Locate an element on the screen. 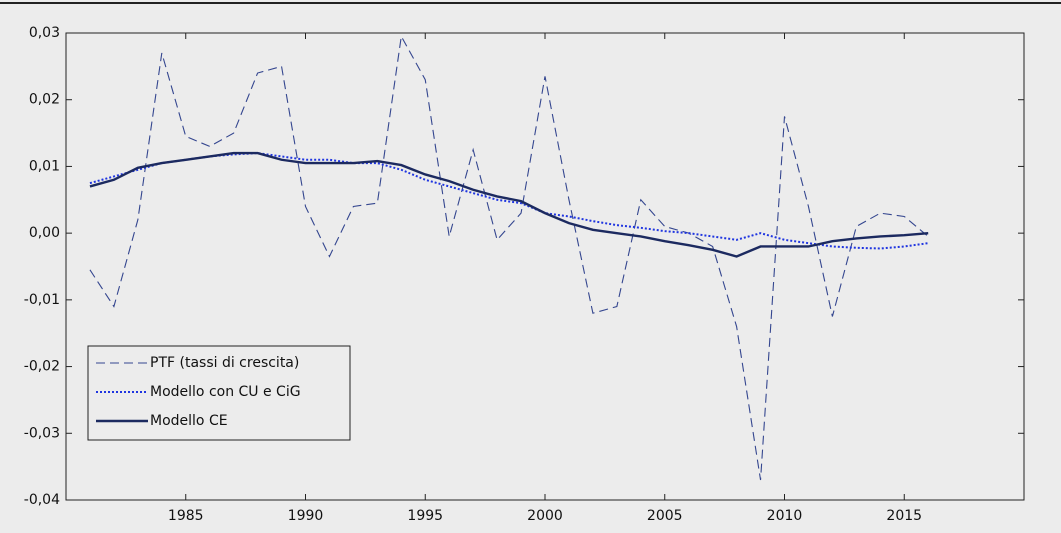 This screenshot has width=1061, height=533. y-tick-label: -0,04 is located at coordinates (42, 500).